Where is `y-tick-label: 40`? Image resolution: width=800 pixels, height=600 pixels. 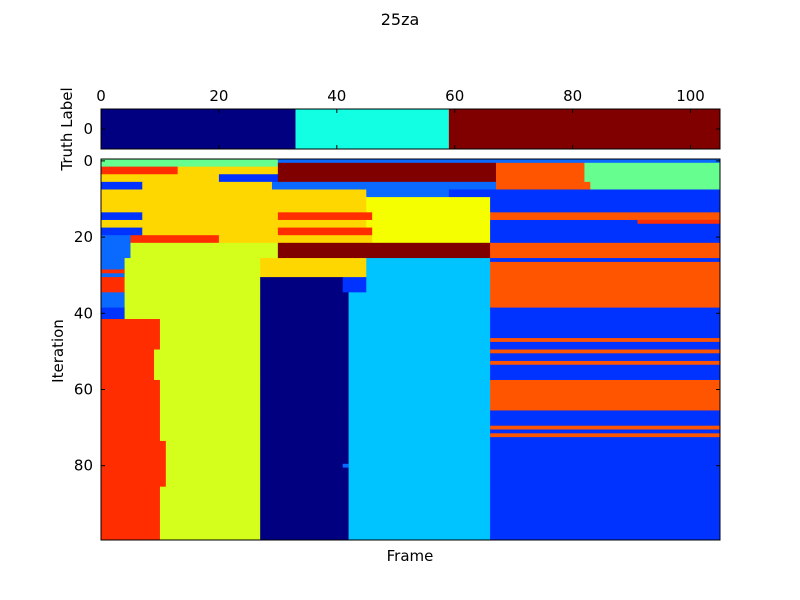 y-tick-label: 40 is located at coordinates (83, 313).